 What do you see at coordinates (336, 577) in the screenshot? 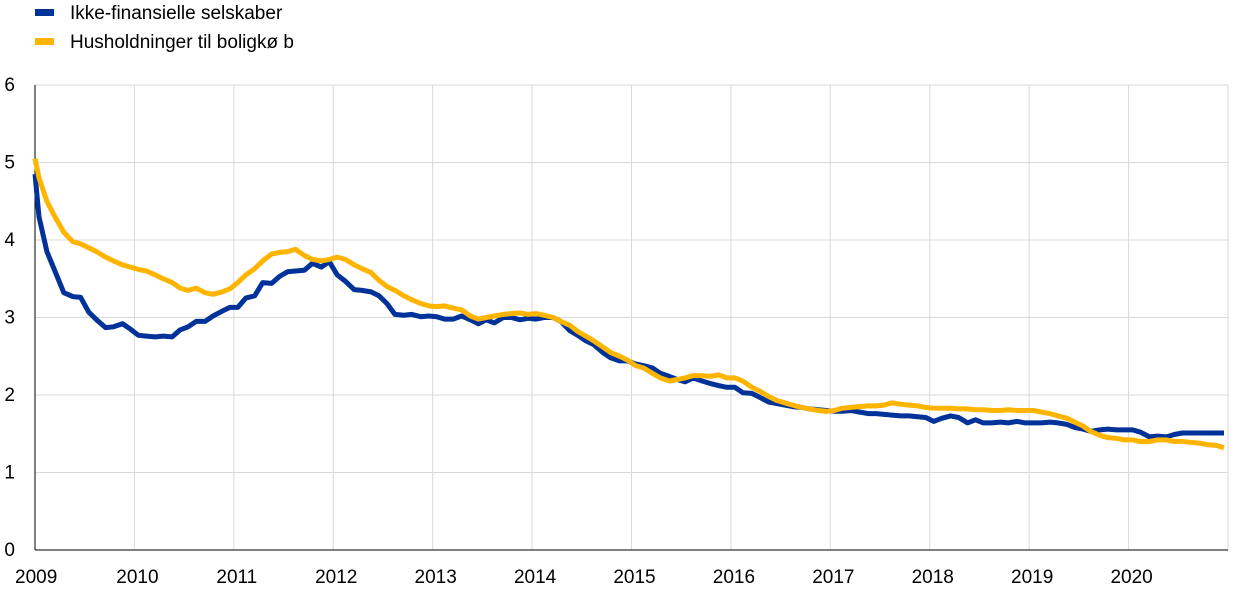
I see `x-tick-label-2012: 2012` at bounding box center [336, 577].